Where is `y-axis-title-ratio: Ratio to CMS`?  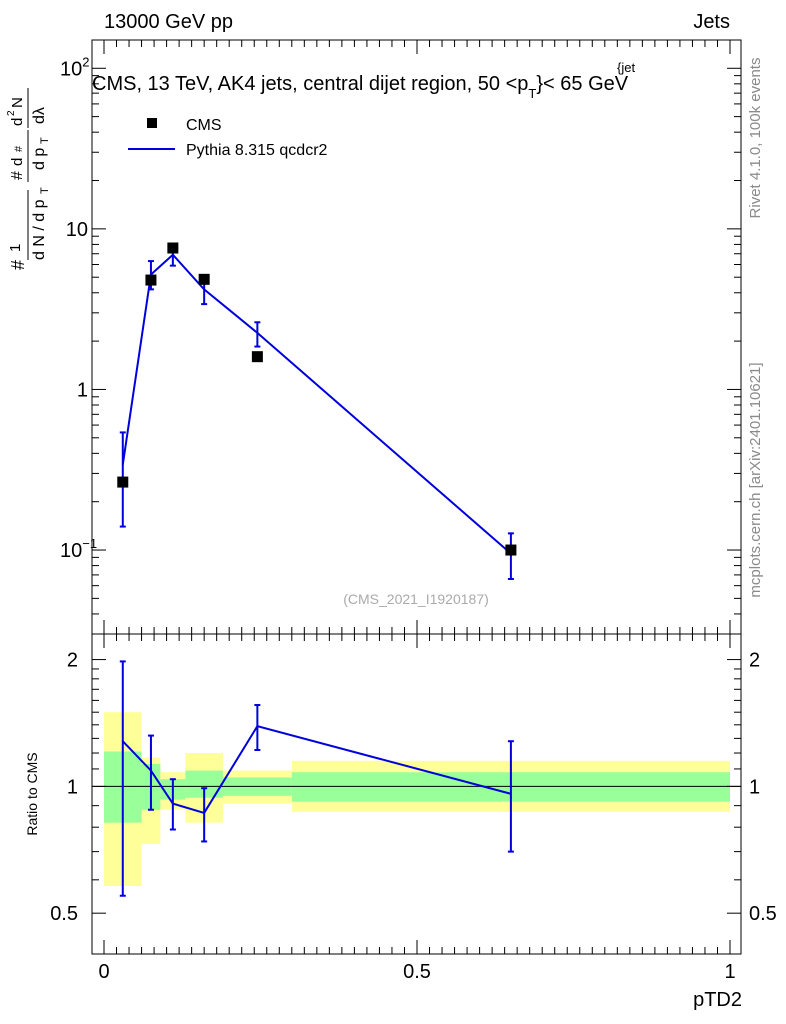 y-axis-title-ratio: Ratio to CMS is located at coordinates (32, 793).